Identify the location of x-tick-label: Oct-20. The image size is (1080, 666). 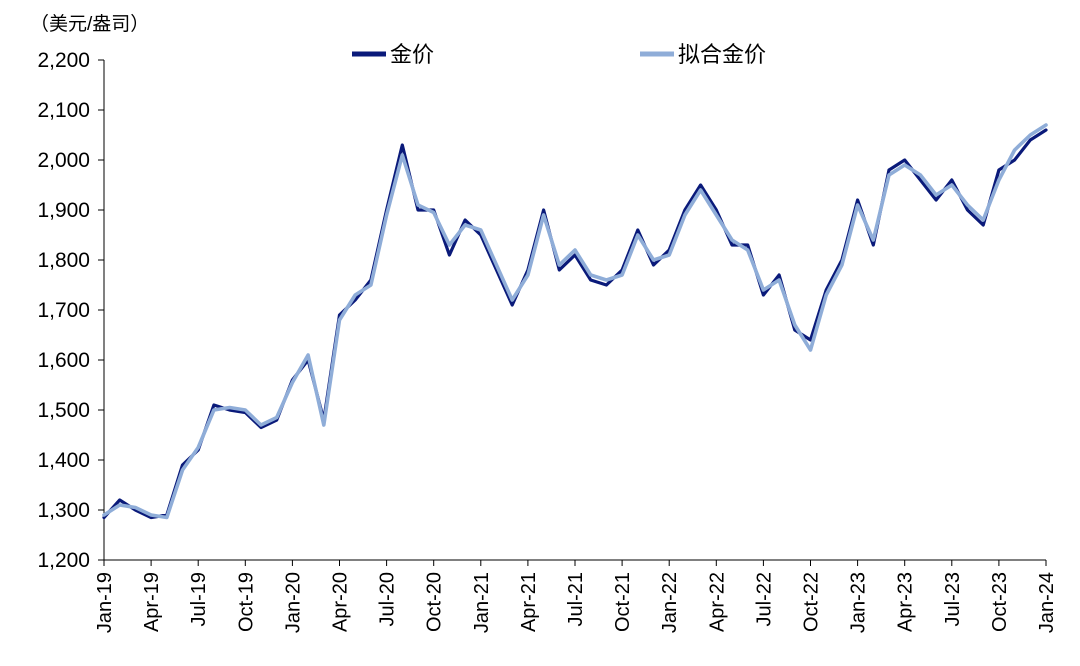
(435, 602).